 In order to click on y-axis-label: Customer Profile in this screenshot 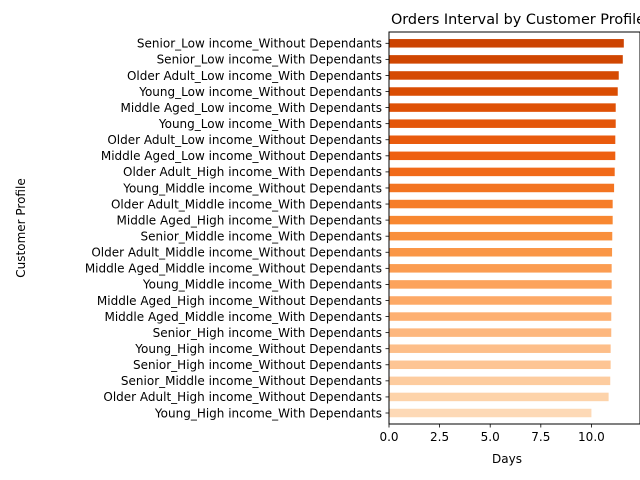, I will do `click(21, 227)`.